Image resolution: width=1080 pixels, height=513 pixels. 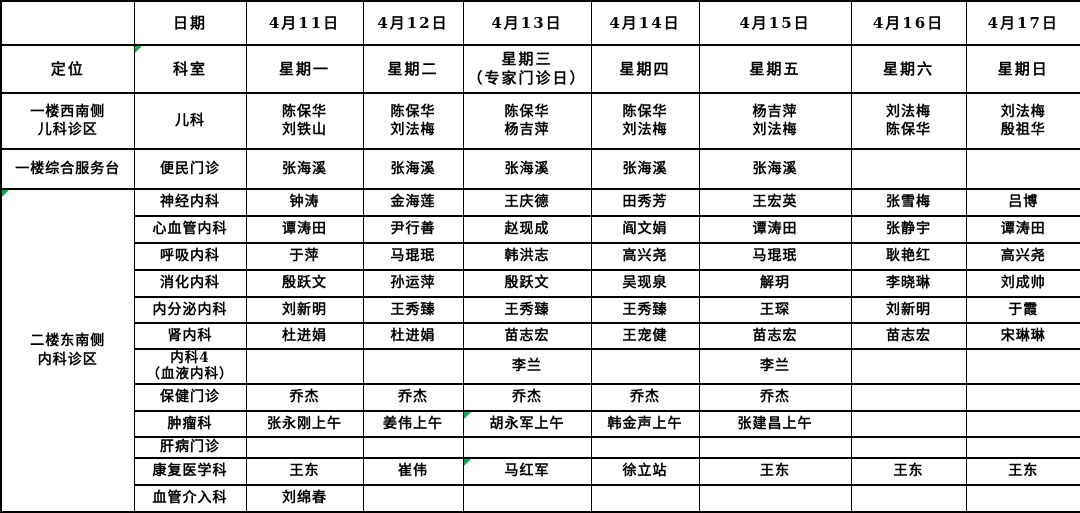 What do you see at coordinates (190, 424) in the screenshot?
I see `department-cell: 肿瘤科` at bounding box center [190, 424].